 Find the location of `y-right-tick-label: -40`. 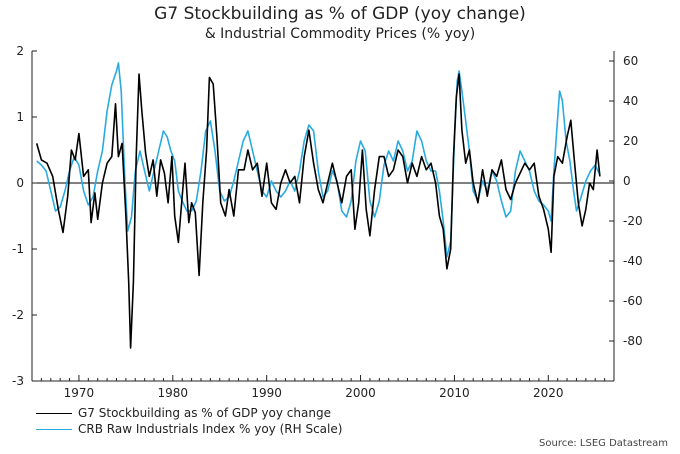

y-right-tick-label: -40 is located at coordinates (633, 261).